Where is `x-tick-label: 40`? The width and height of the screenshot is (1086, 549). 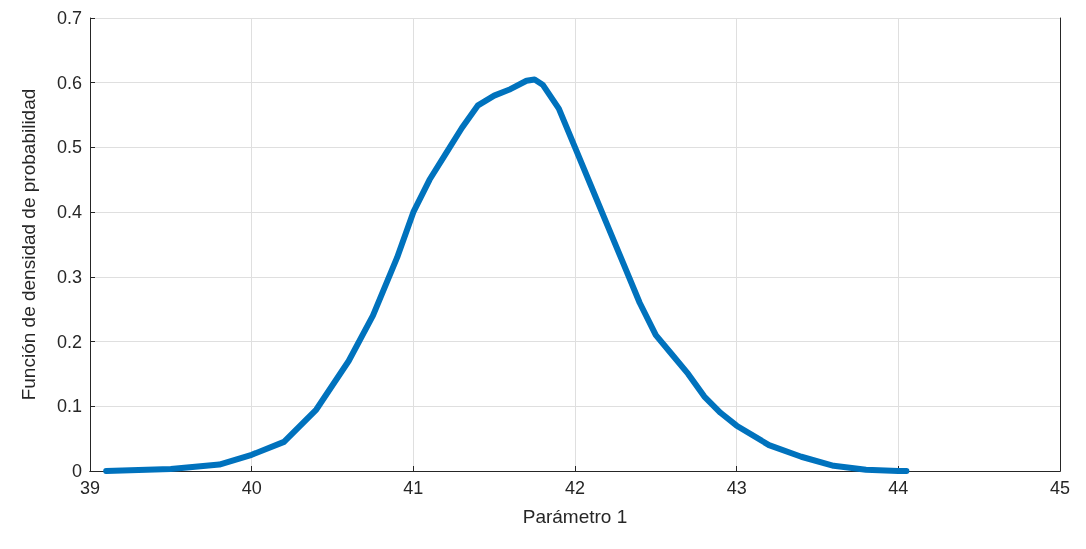
x-tick-label: 40 is located at coordinates (251, 488).